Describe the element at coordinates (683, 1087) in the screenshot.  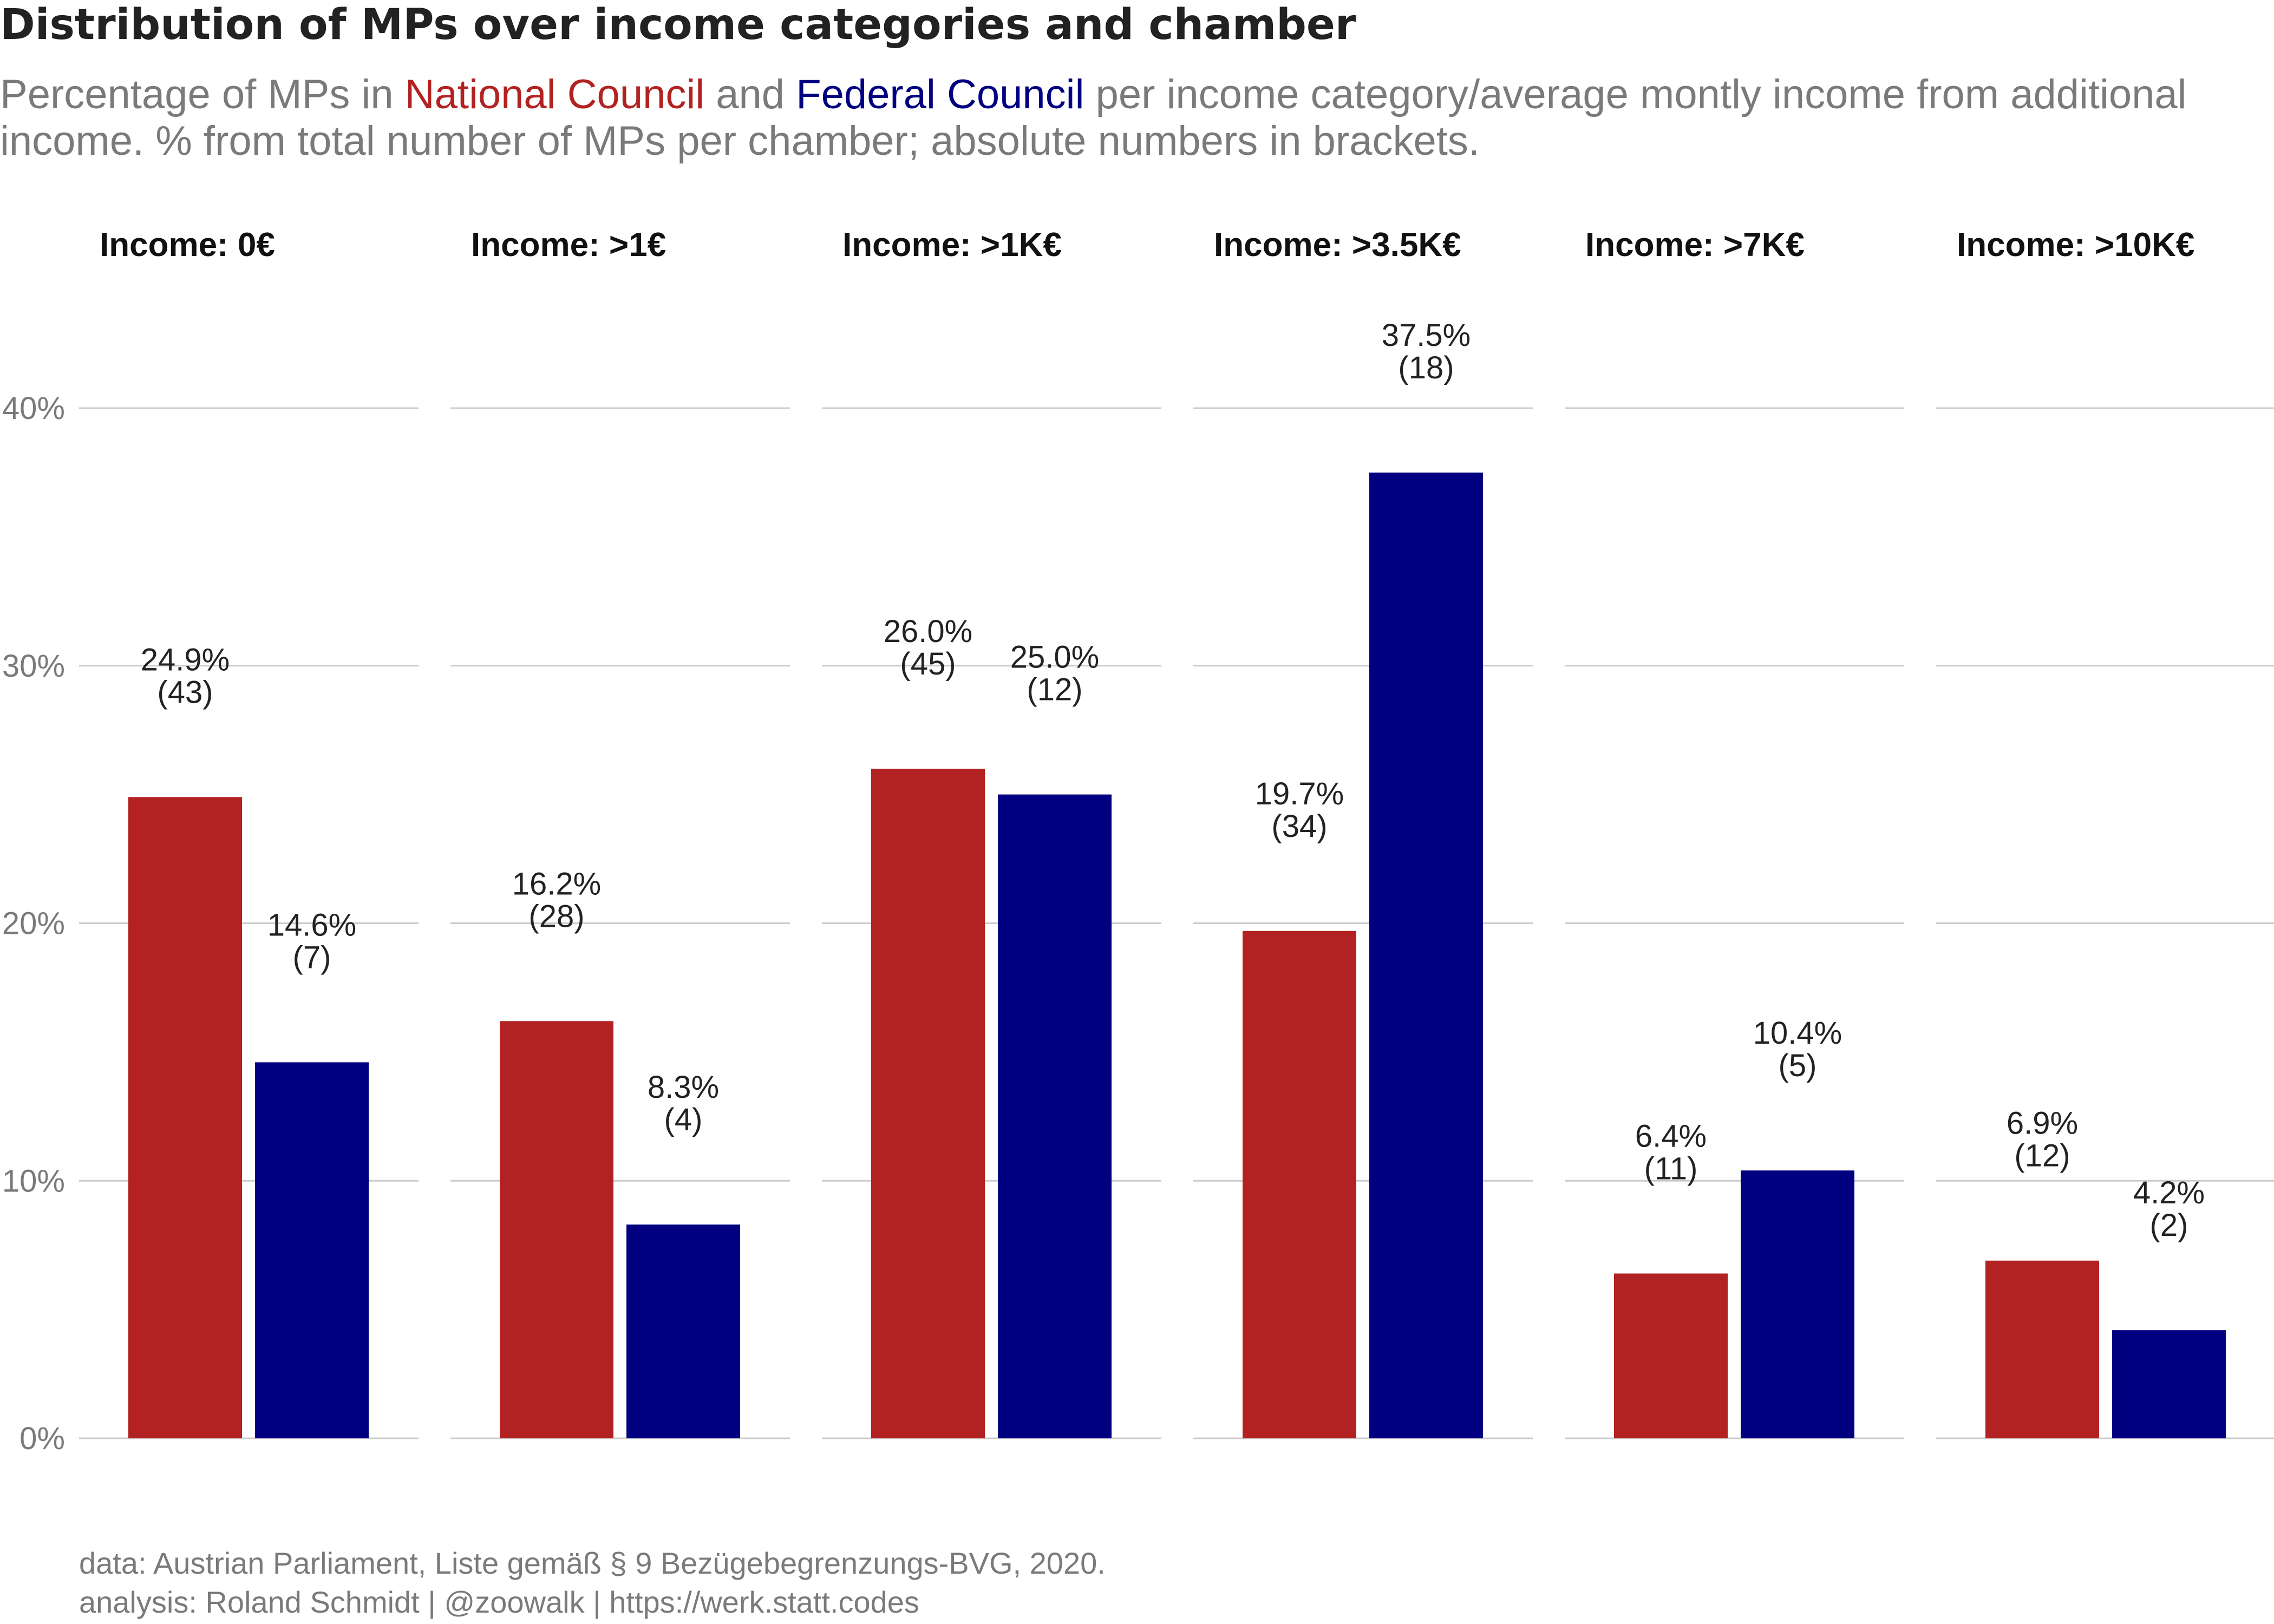
I see `bar-value-label: 8.3%` at that location.